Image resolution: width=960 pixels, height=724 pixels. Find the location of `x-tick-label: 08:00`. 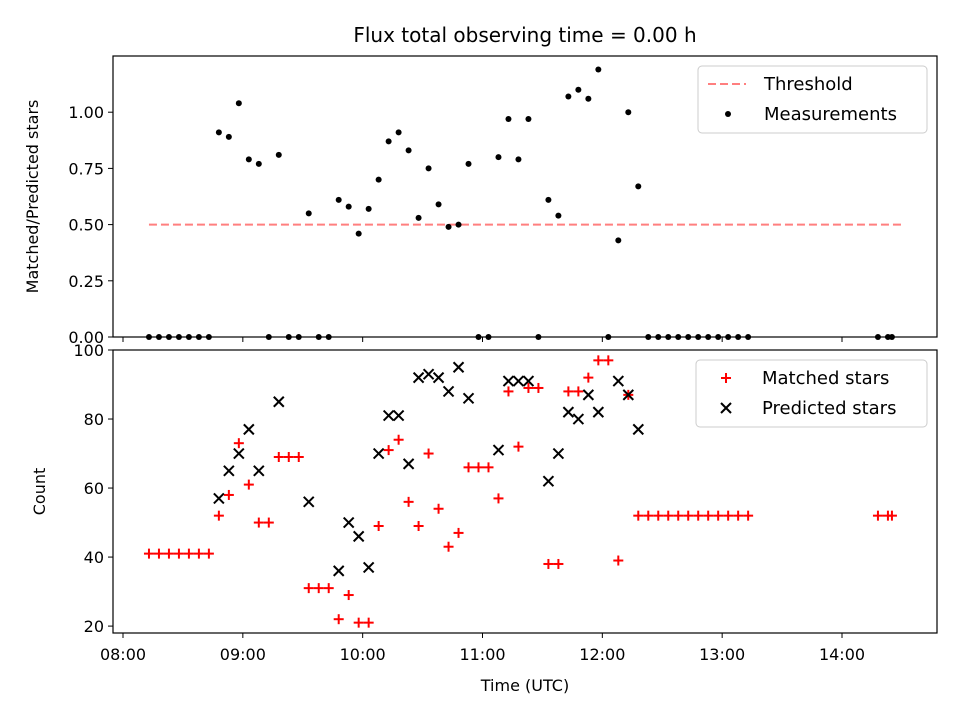

x-tick-label: 08:00 is located at coordinates (123, 654).